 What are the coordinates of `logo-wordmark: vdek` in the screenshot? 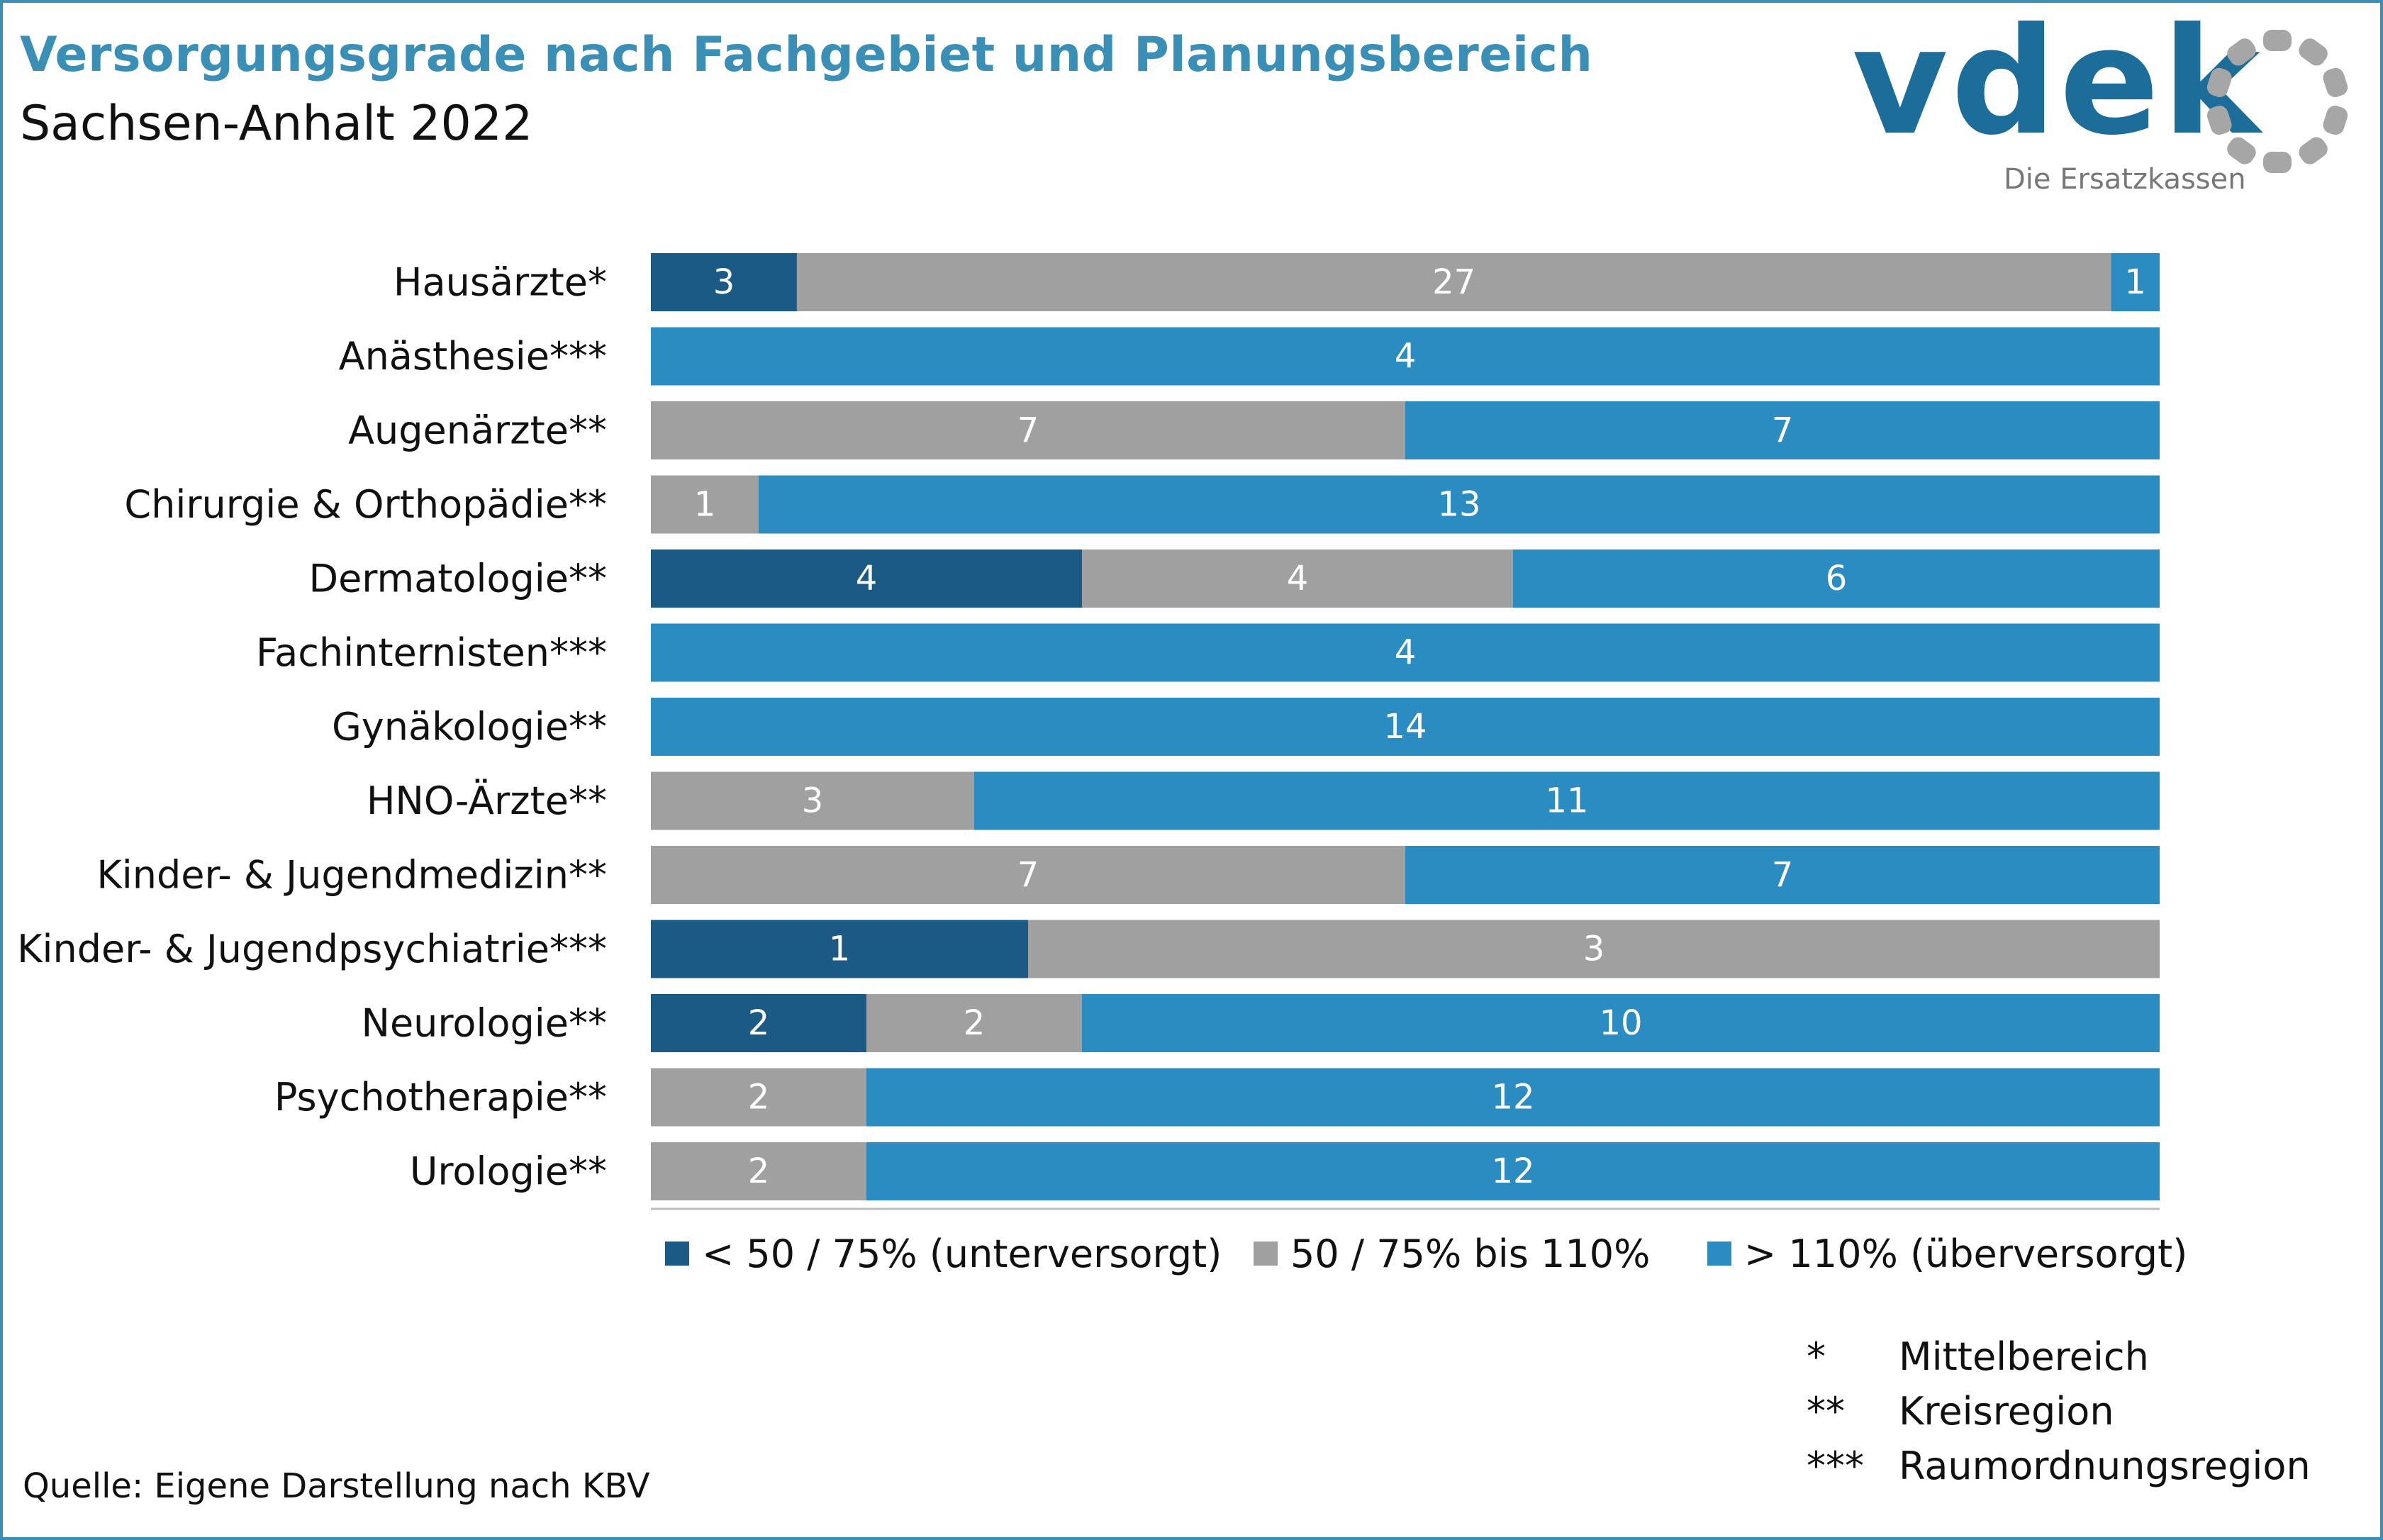 It's located at (2057, 84).